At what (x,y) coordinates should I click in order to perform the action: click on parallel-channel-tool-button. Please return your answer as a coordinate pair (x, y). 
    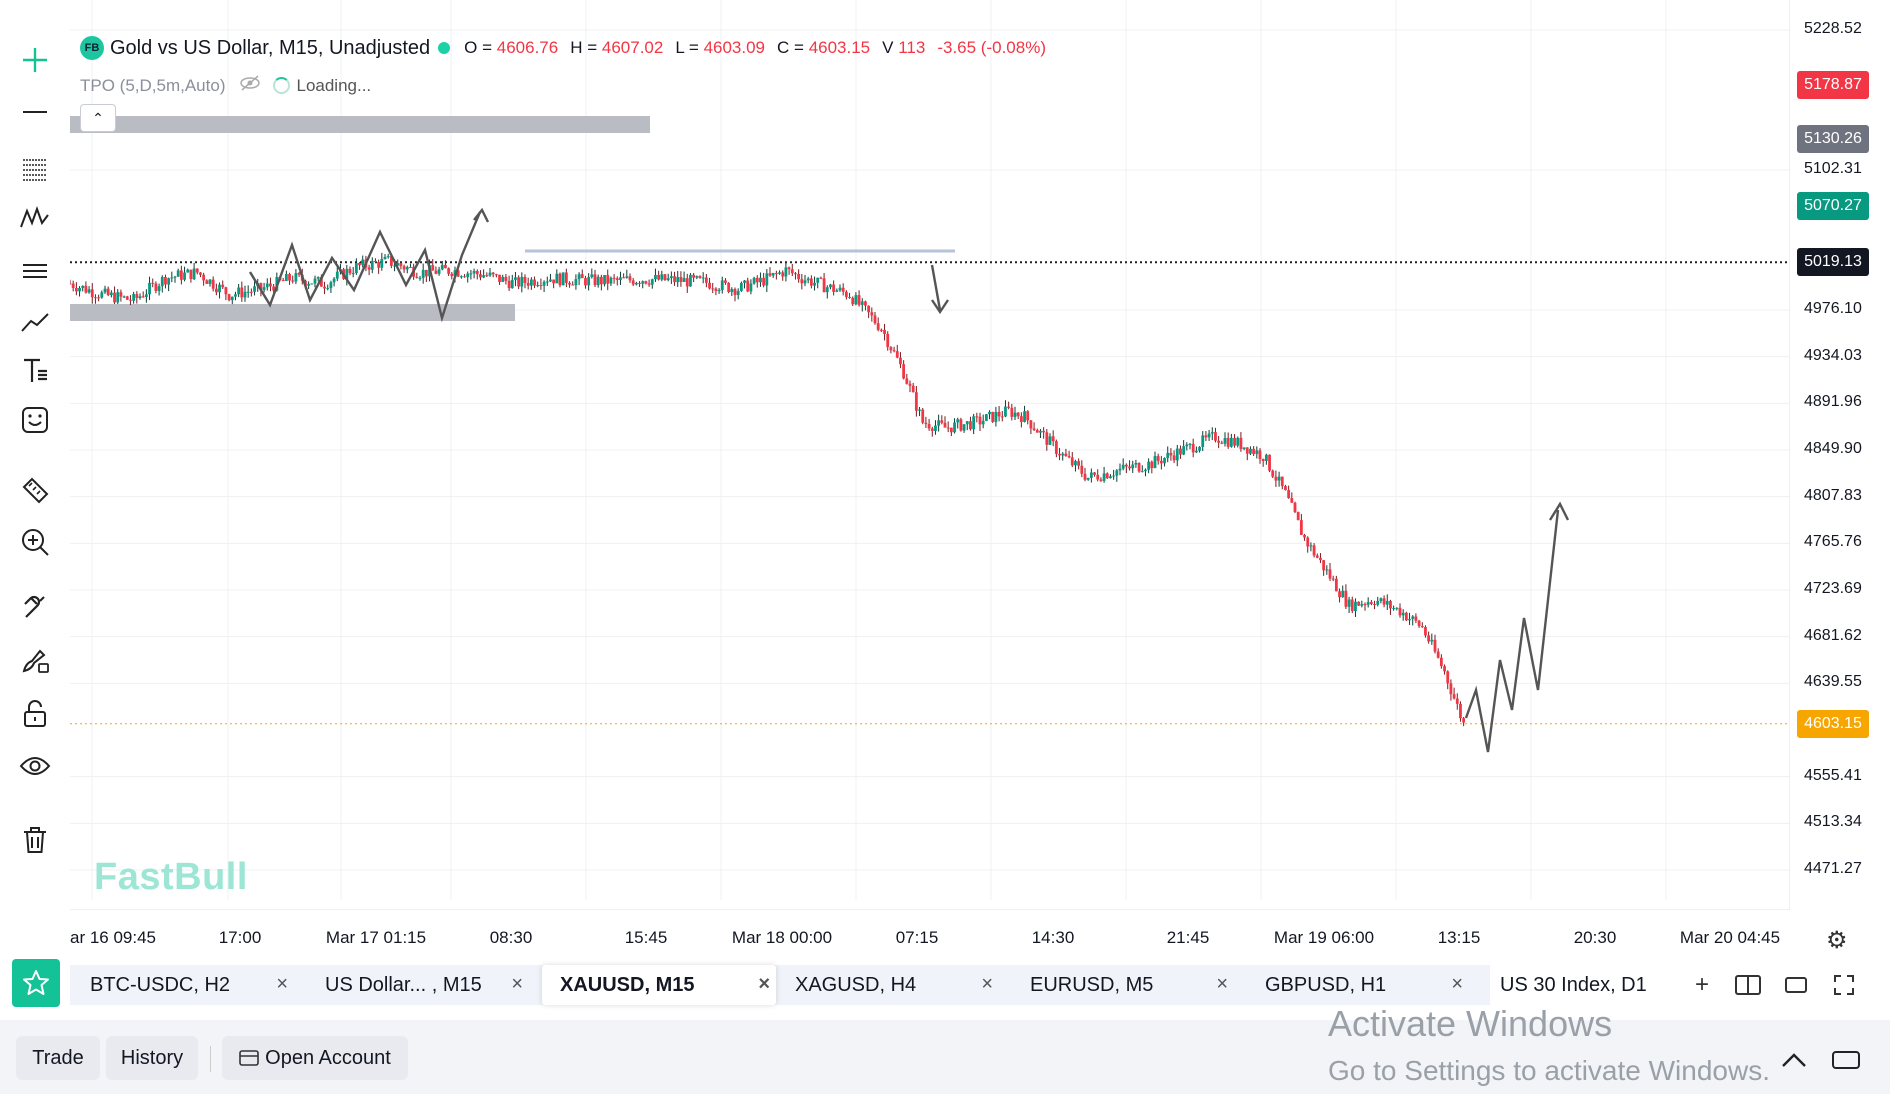
    Looking at the image, I should click on (35, 270).